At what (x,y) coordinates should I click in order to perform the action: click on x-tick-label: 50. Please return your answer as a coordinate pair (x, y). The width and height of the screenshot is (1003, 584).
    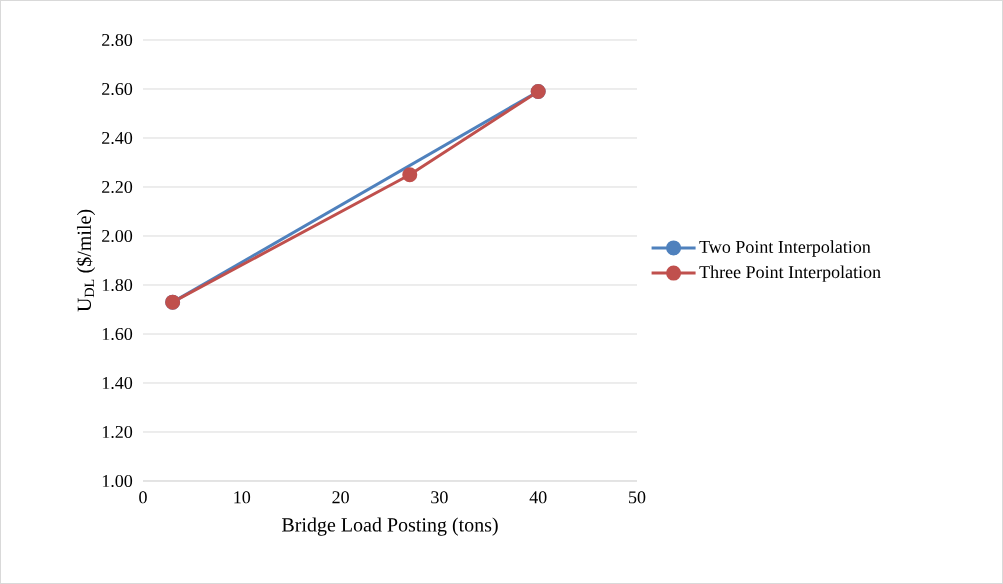
    Looking at the image, I should click on (637, 497).